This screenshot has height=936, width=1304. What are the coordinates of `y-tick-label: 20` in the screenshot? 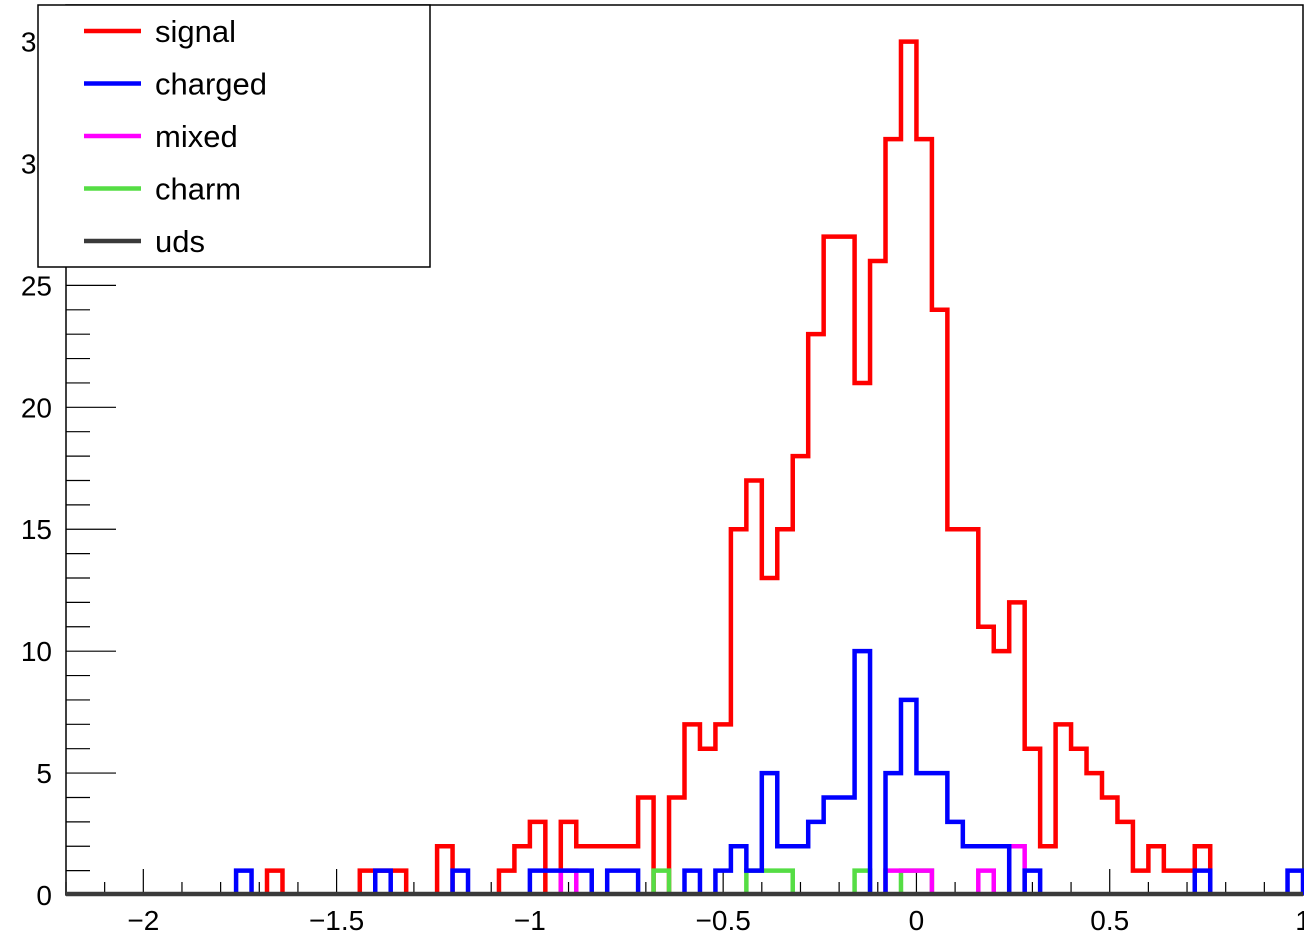 It's located at (36, 407).